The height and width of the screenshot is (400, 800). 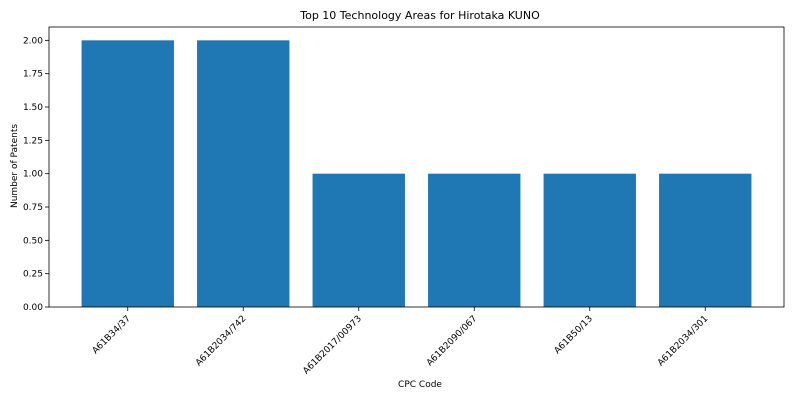 I want to click on y-tick-label: 2.00, so click(x=33, y=41).